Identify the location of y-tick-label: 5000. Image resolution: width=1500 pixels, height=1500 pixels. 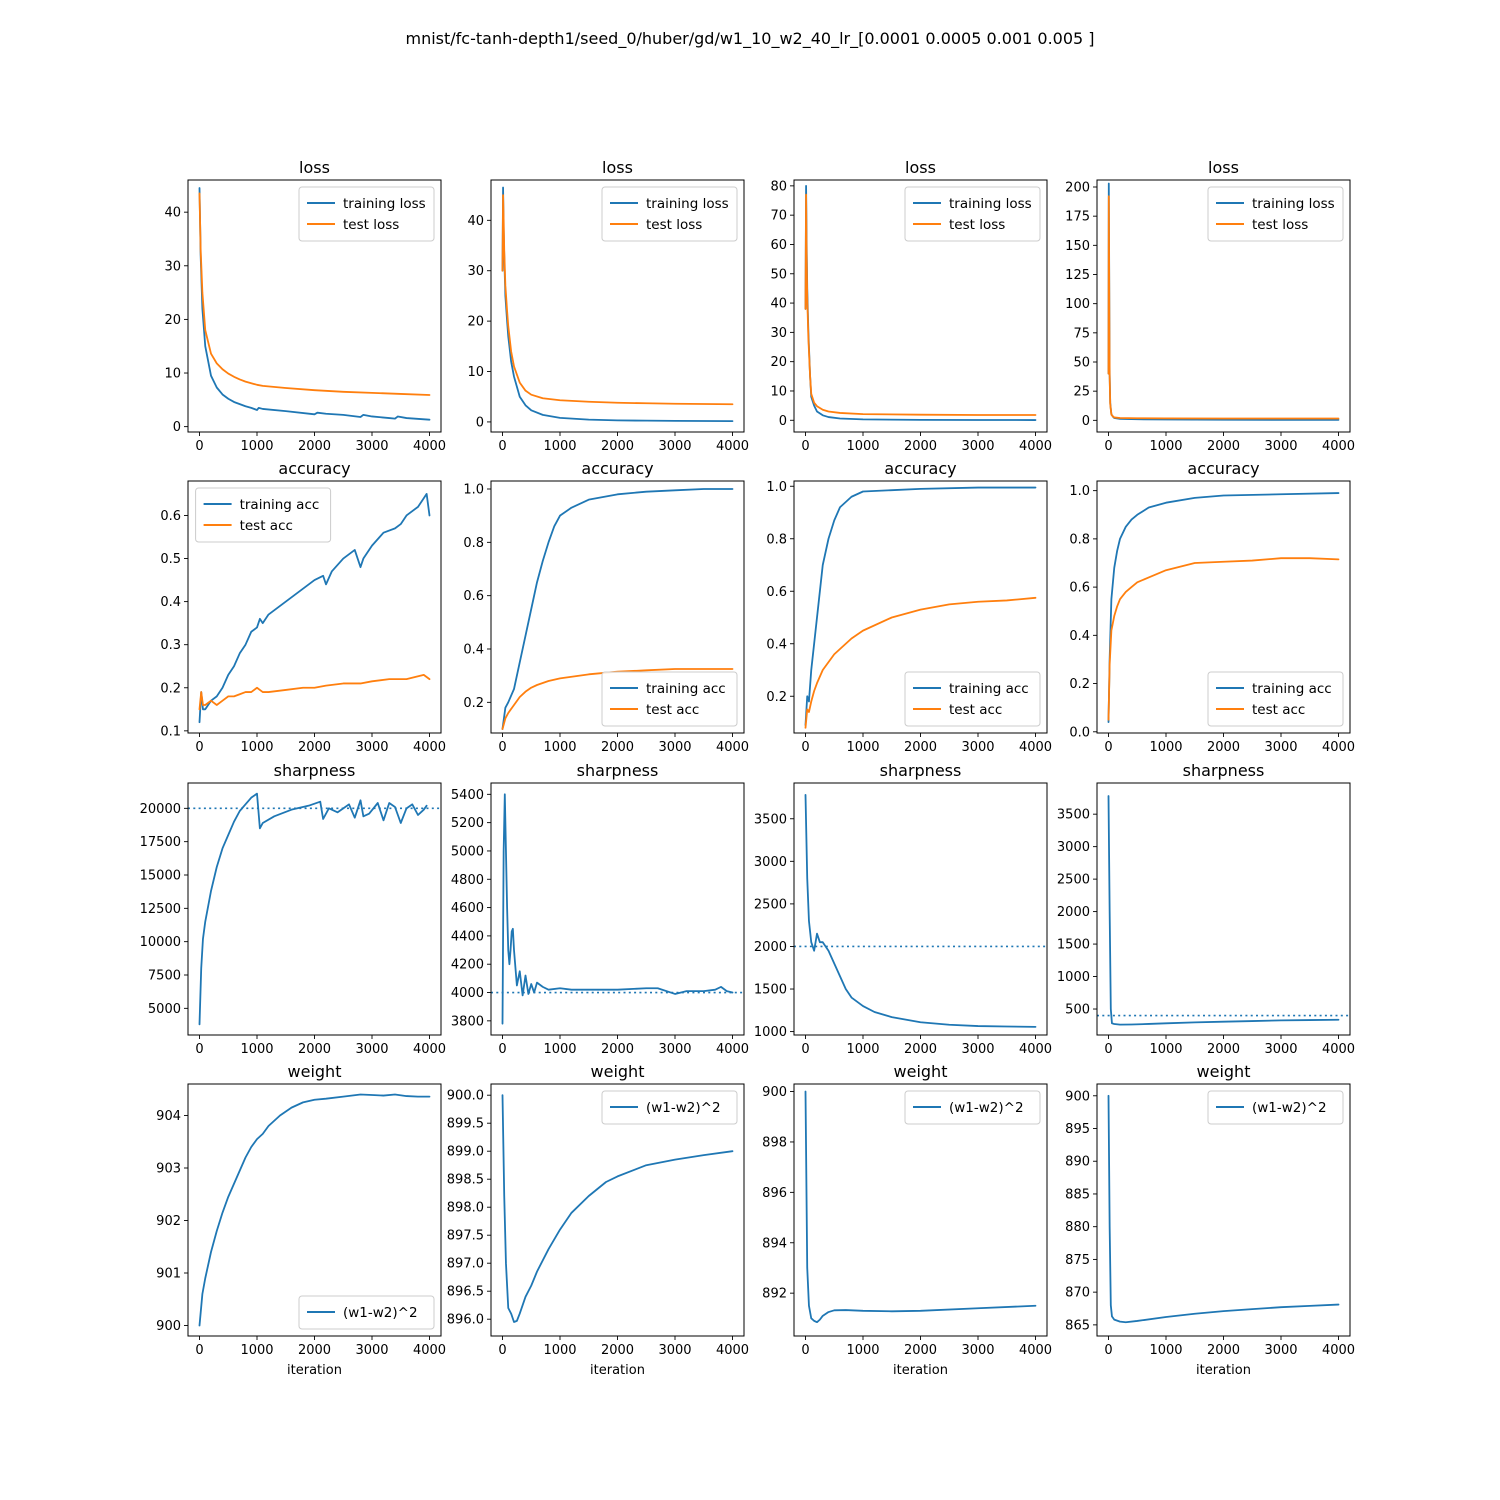
(164, 1009).